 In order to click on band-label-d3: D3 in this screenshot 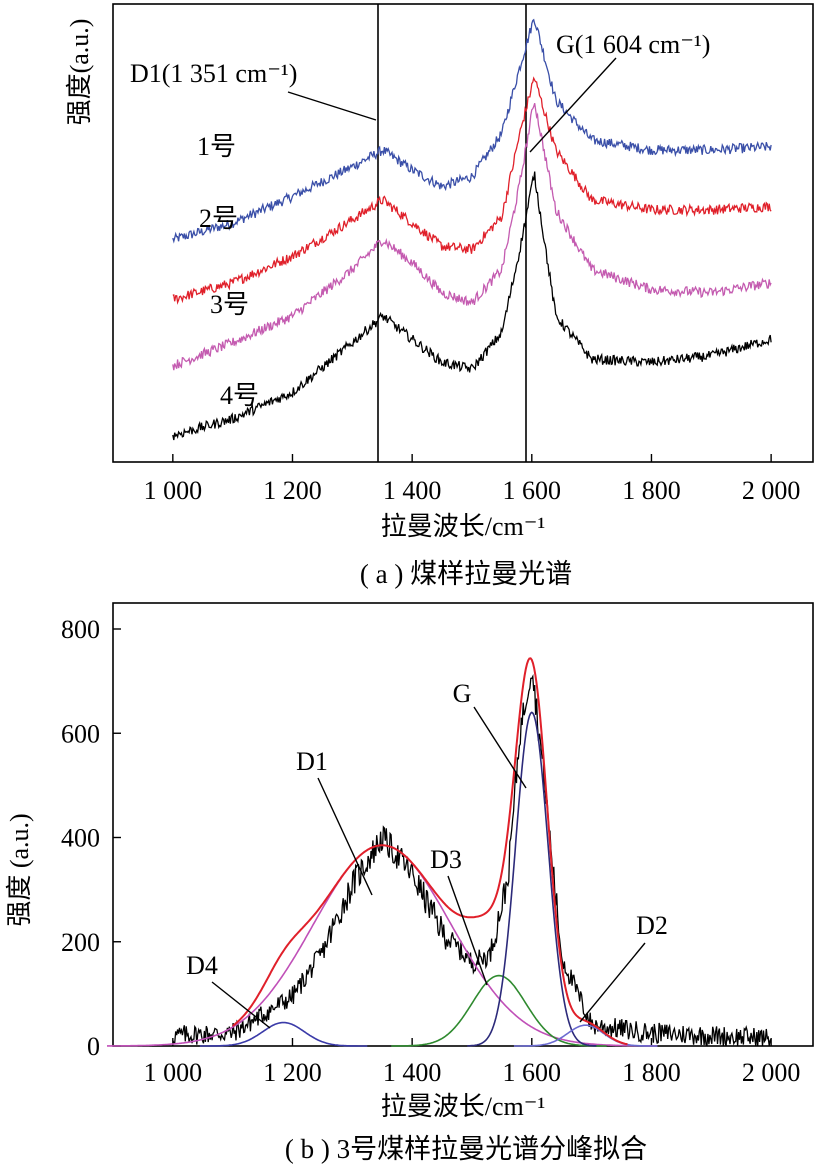, I will do `click(446, 859)`.